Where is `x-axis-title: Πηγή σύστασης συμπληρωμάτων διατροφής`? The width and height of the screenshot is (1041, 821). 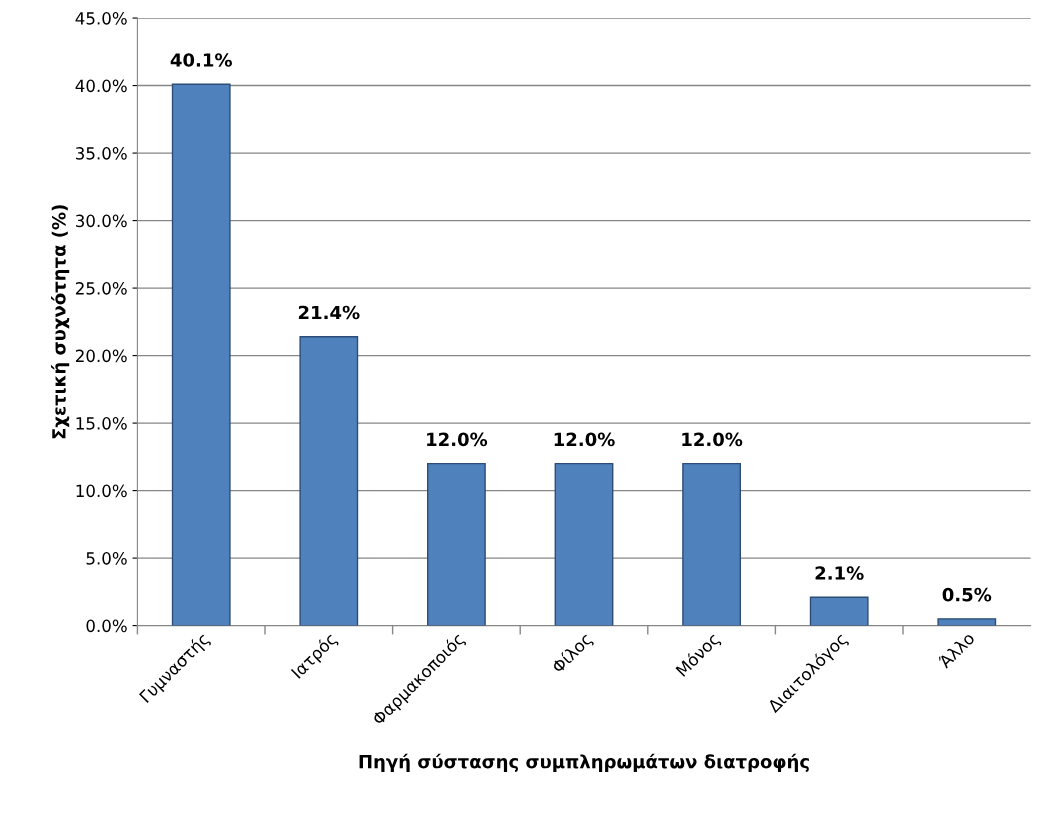 x-axis-title: Πηγή σύστασης συμπληρωμάτων διατροφής is located at coordinates (584, 762).